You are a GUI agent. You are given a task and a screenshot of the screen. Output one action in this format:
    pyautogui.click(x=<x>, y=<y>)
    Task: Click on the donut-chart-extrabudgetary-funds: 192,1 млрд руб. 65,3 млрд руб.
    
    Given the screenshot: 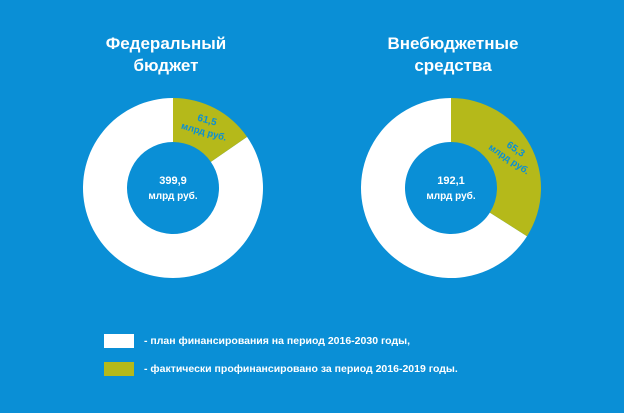 What is the action you would take?
    pyautogui.click(x=450, y=188)
    